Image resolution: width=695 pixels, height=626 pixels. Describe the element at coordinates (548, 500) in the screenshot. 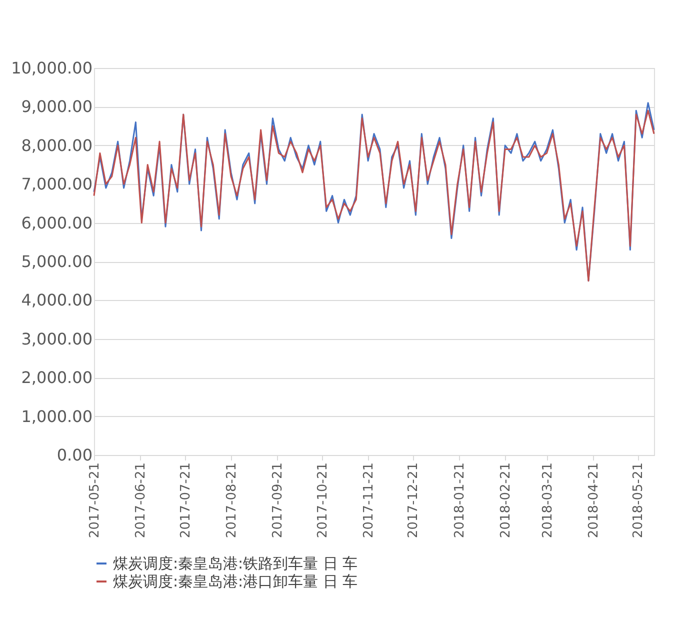

I see `x-tick-label: 2018-03-21` at that location.